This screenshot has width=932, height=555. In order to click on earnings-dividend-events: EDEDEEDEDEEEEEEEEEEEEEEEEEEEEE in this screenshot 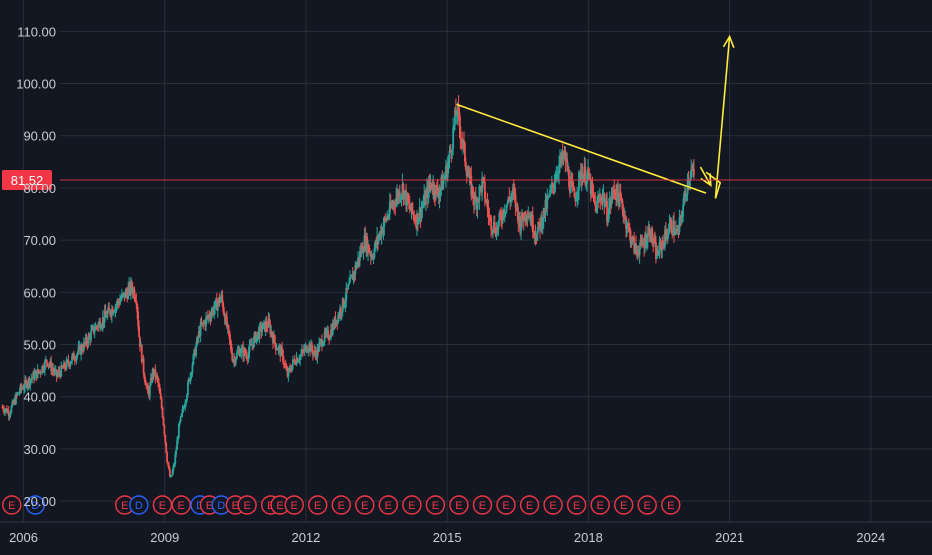, I will do `click(341, 505)`.